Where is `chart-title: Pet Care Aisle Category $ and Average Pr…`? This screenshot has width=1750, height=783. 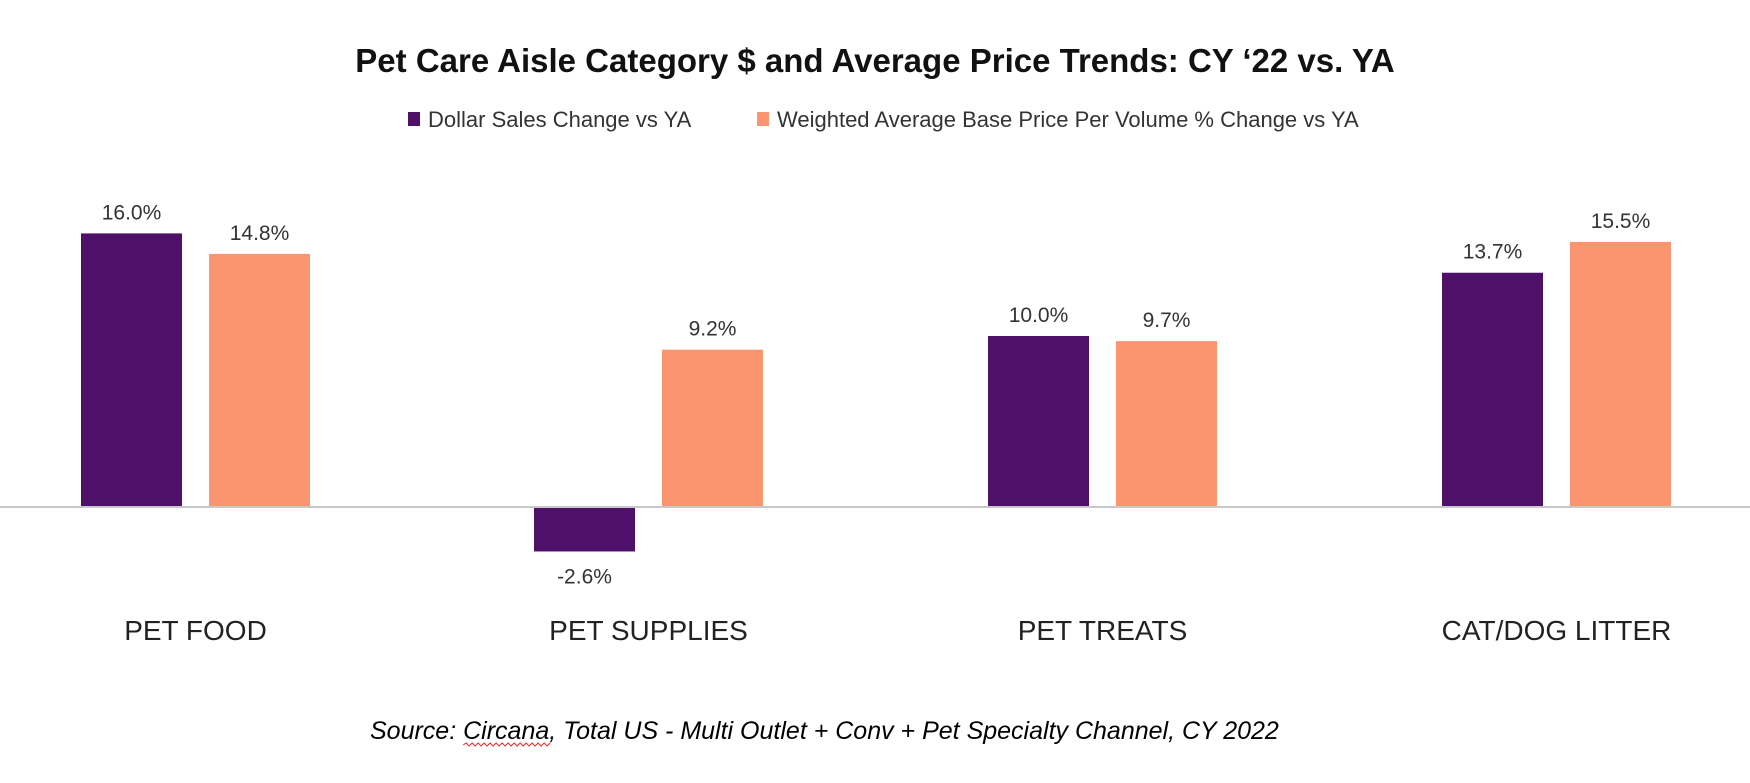 chart-title: Pet Care Aisle Category $ and Average Pr… is located at coordinates (874, 60).